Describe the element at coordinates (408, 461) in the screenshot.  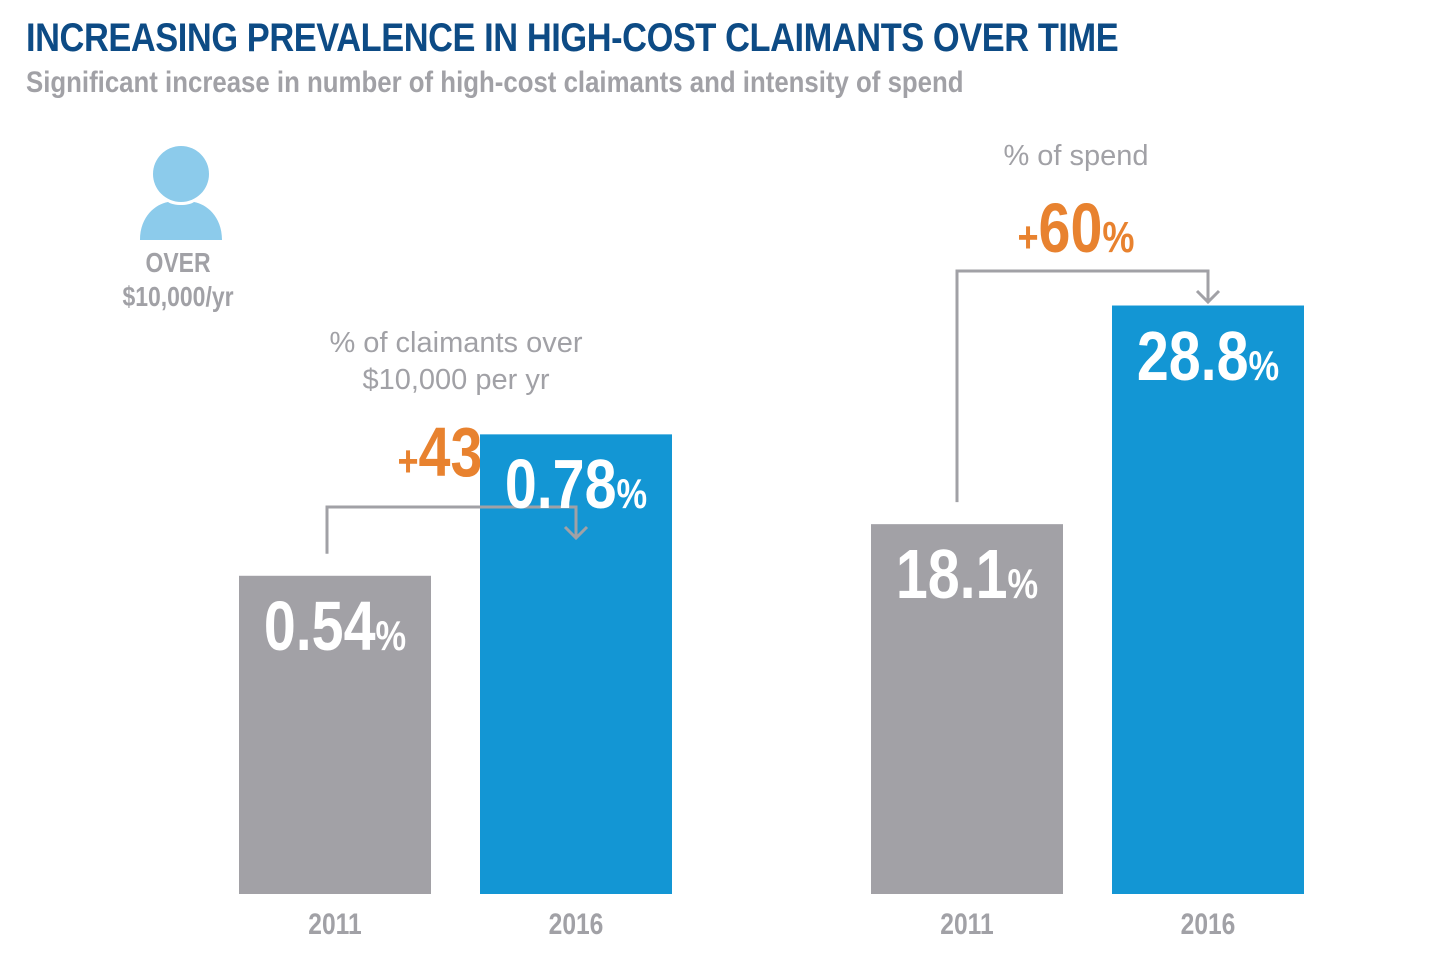
I see `left-change-sign: +` at that location.